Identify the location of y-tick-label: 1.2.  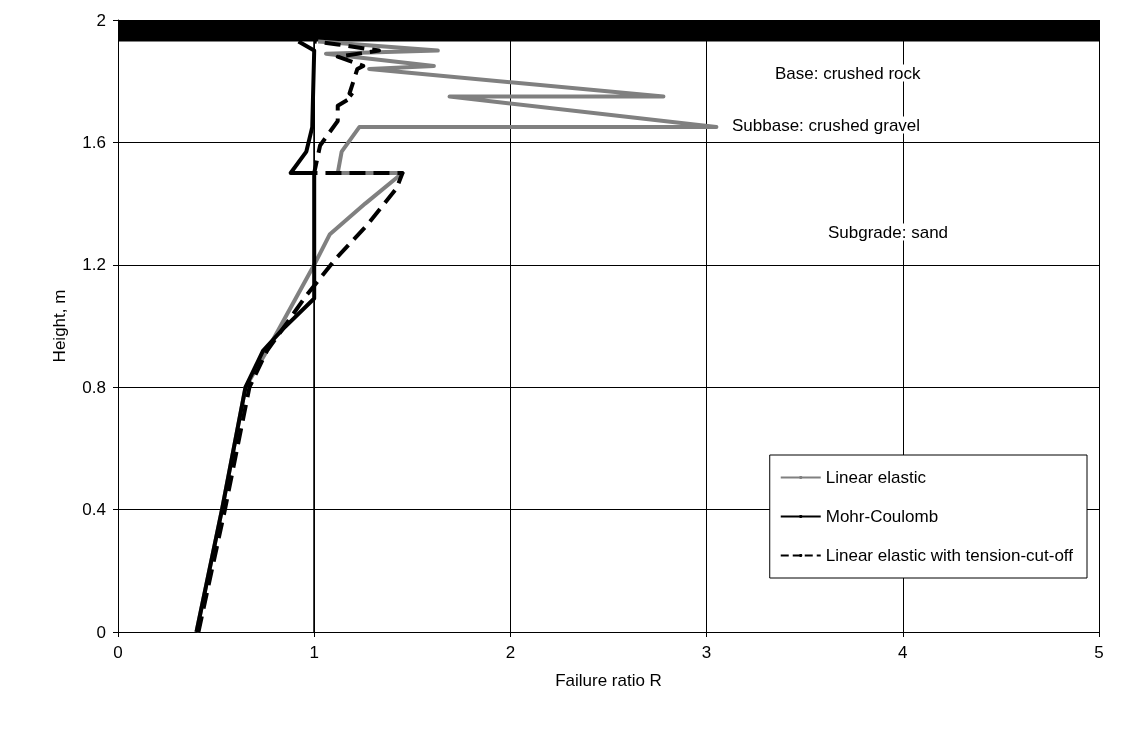
(94, 265).